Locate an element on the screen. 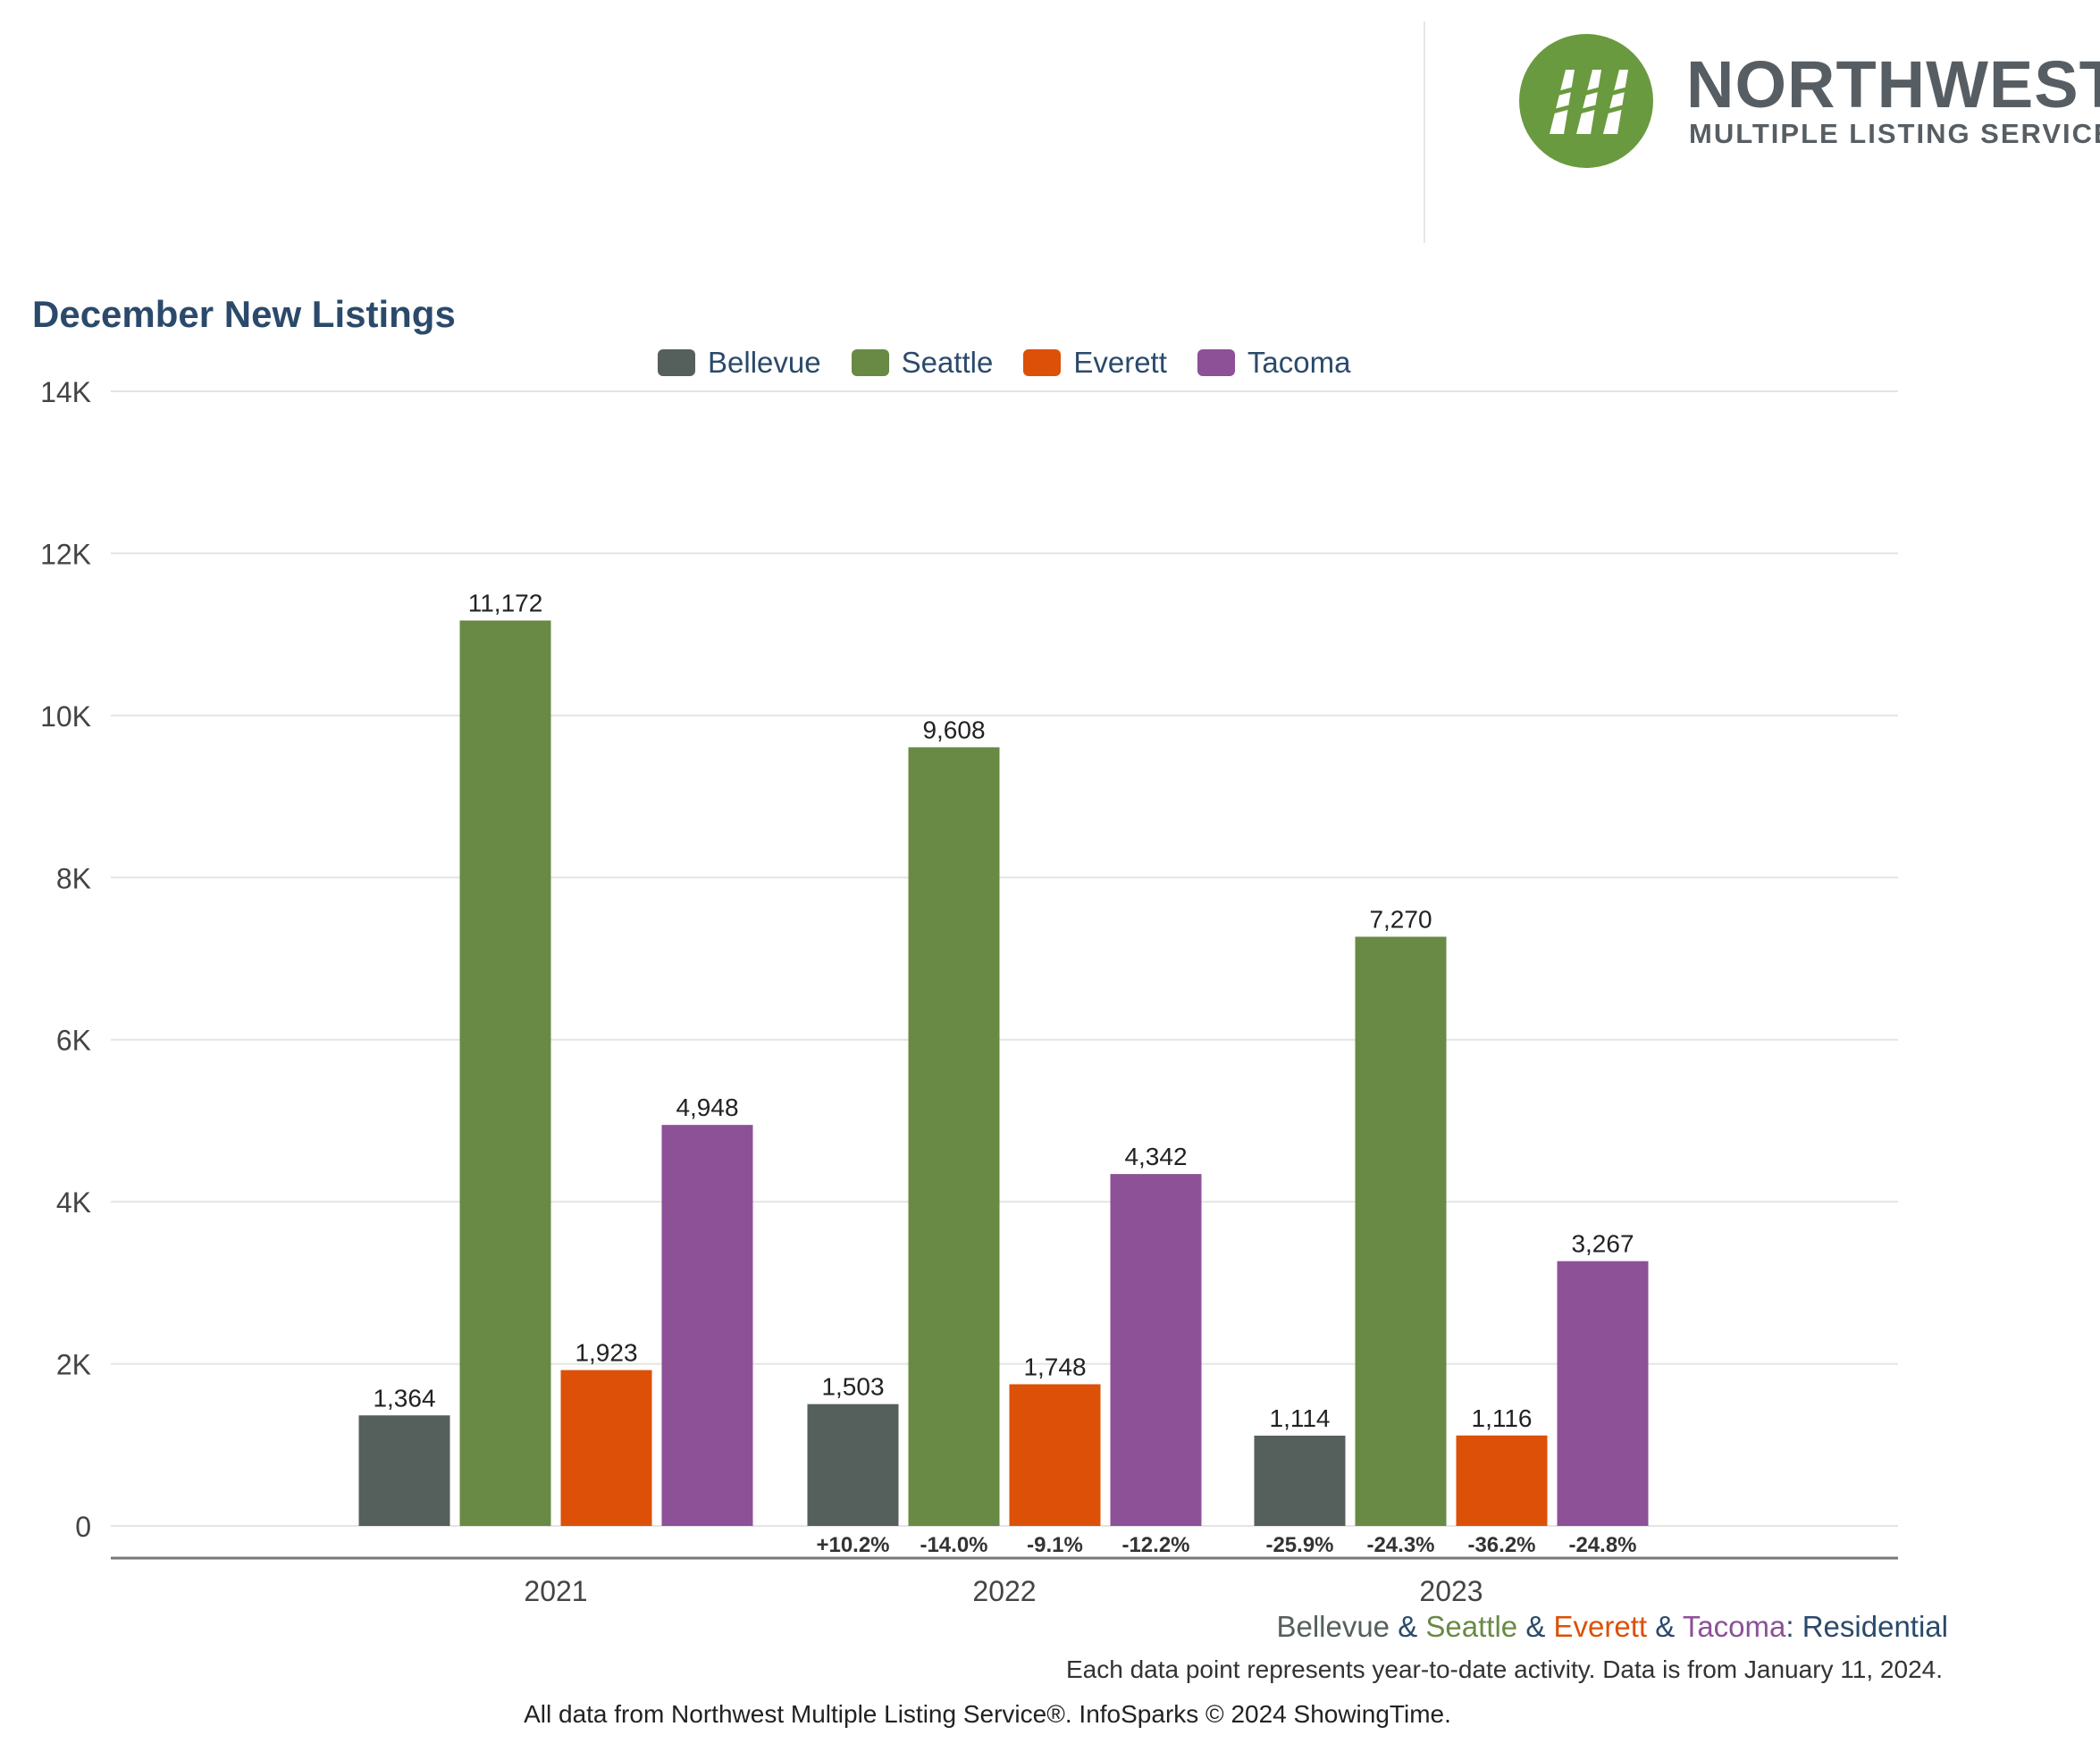  chart-title: December New Listings is located at coordinates (244, 314).